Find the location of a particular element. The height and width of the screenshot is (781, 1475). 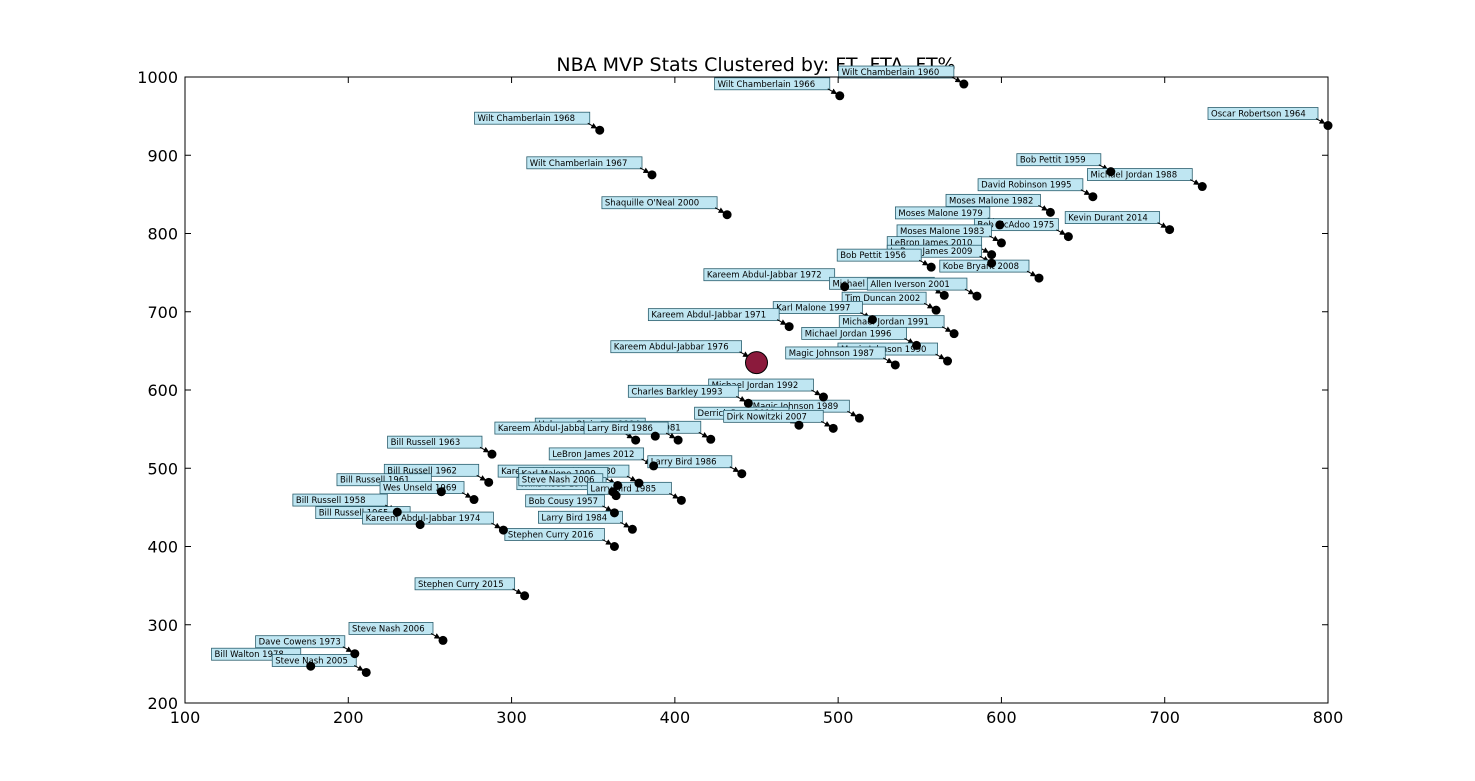

point-label: Larry Bird 1984 is located at coordinates (574, 518).